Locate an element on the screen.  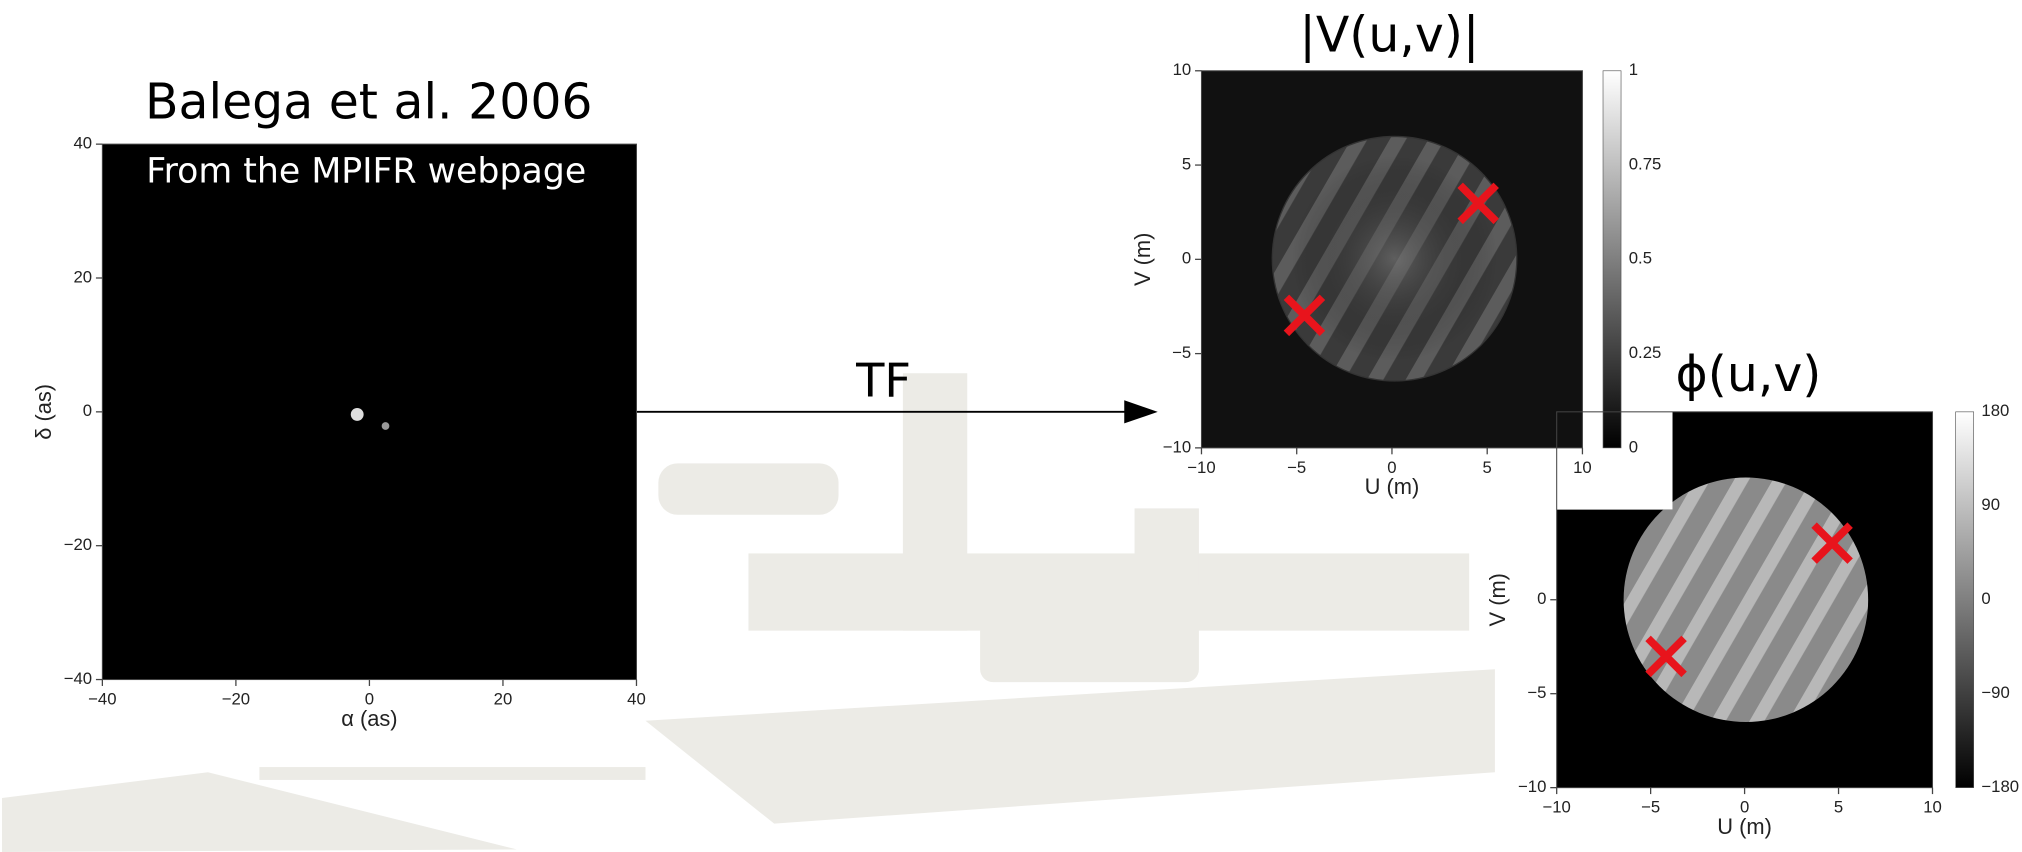
arrow-head is located at coordinates (1141, 412).